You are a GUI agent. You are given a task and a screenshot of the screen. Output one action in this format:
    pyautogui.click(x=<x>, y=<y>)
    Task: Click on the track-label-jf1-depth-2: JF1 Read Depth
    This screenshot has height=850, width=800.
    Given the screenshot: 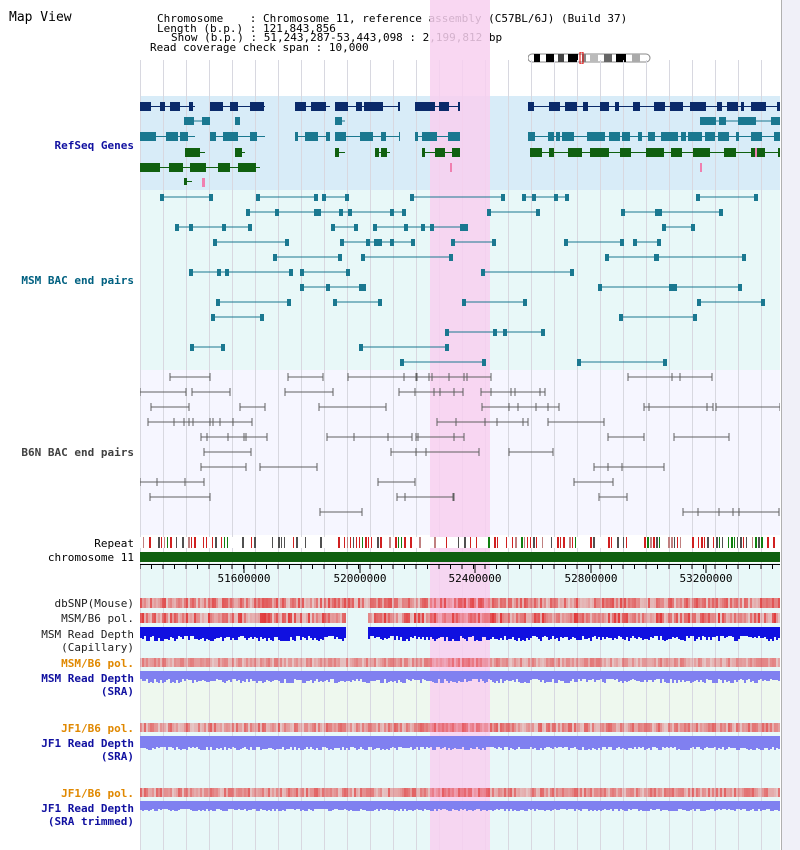 What is the action you would take?
    pyautogui.click(x=87, y=808)
    